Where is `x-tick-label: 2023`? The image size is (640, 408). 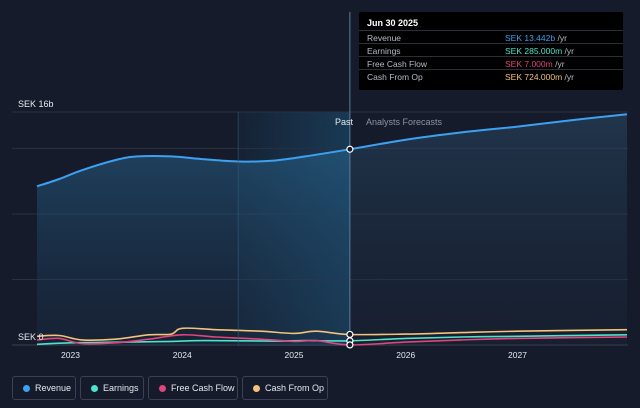
x-tick-label: 2023 is located at coordinates (70, 355).